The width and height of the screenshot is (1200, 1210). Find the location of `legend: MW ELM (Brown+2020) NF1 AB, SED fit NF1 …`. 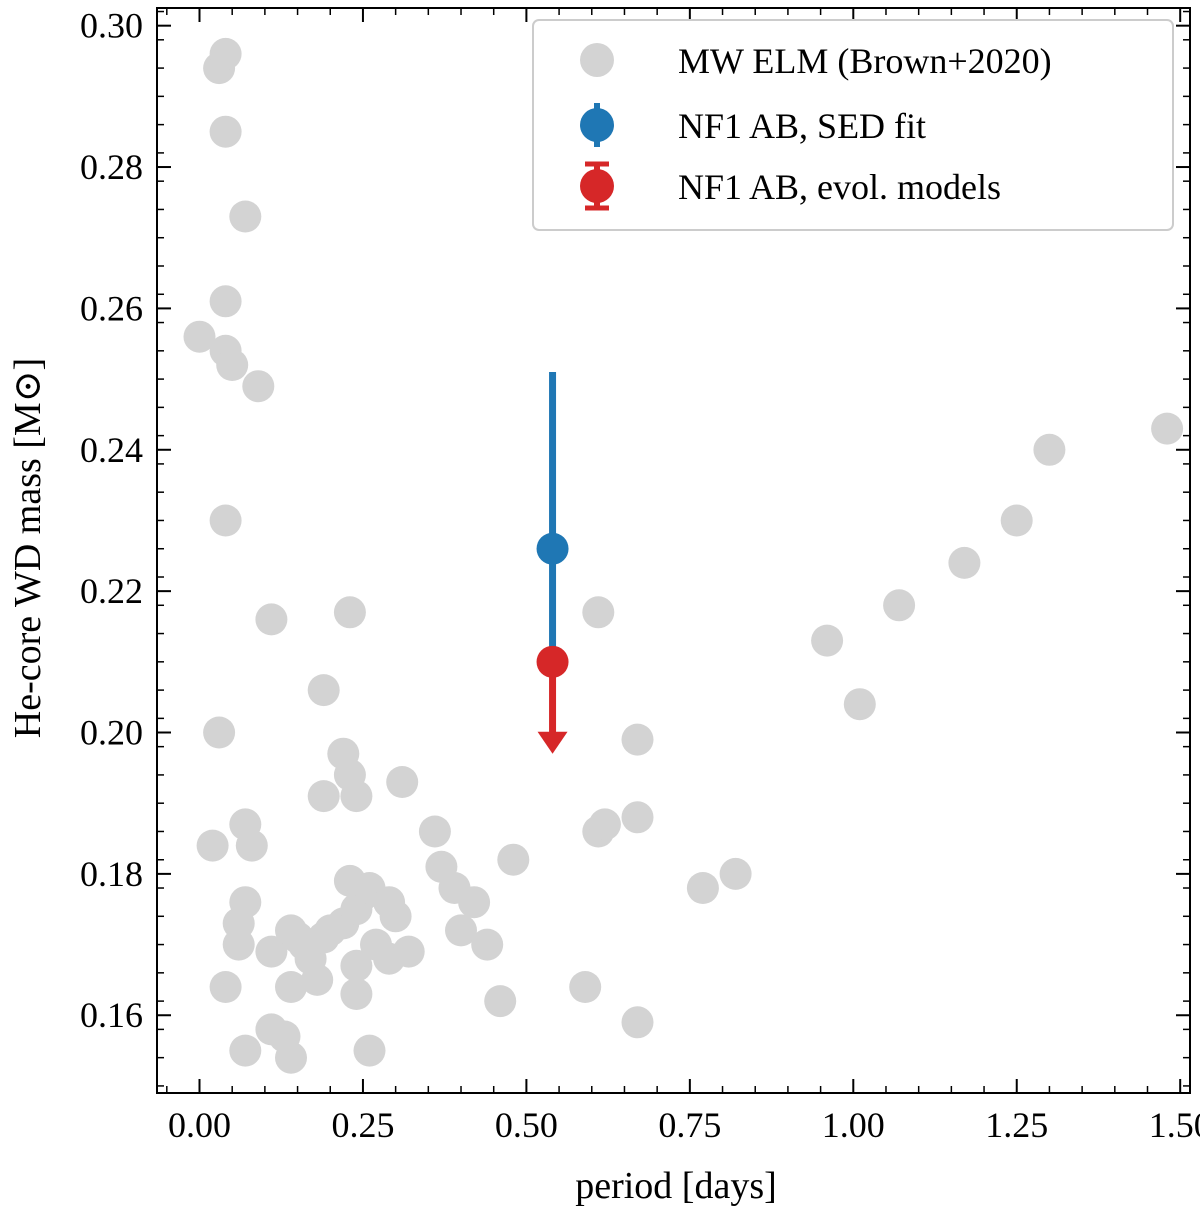

legend: MW ELM (Brown+2020) NF1 AB, SED fit NF1 … is located at coordinates (853, 125).